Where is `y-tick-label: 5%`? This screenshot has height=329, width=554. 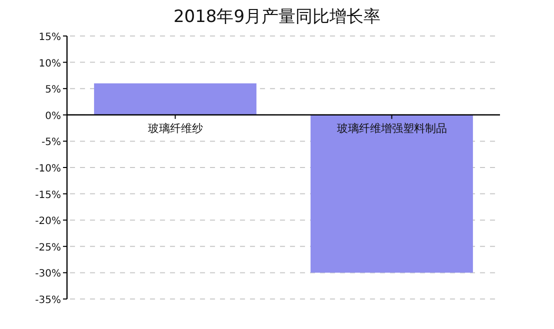
y-tick-label: 5% is located at coordinates (53, 90).